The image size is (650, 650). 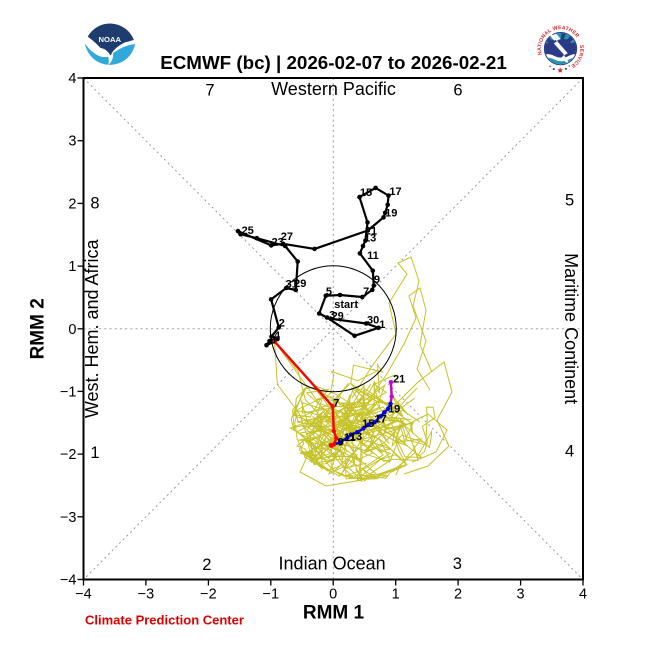 I want to click on svg-text: 30, so click(x=373, y=320).